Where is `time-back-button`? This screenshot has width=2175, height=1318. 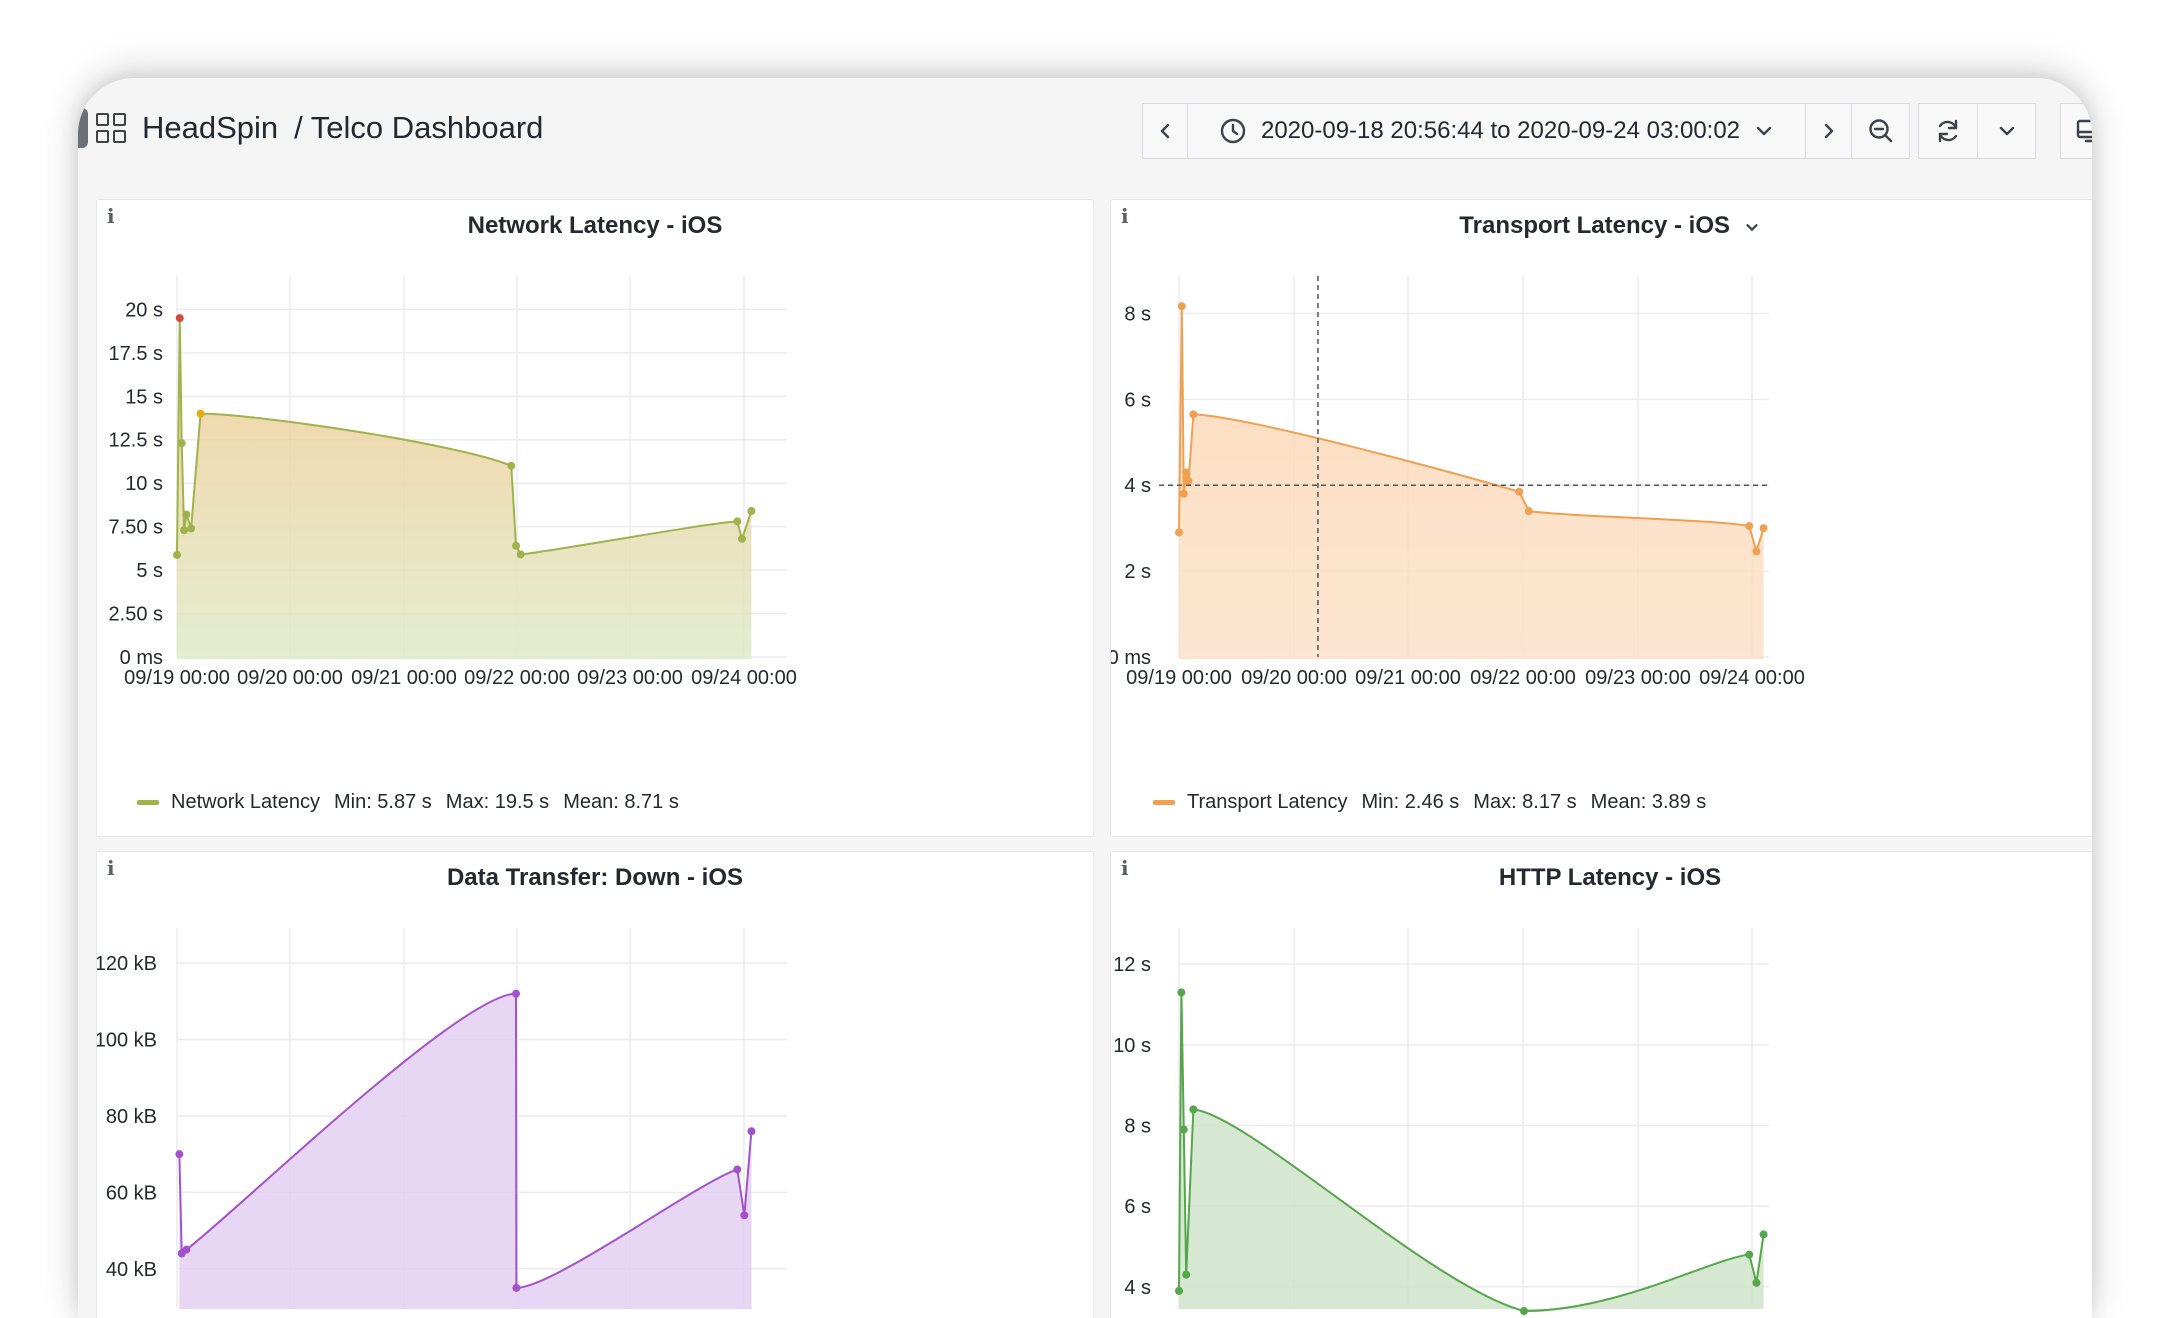
time-back-button is located at coordinates (1165, 131).